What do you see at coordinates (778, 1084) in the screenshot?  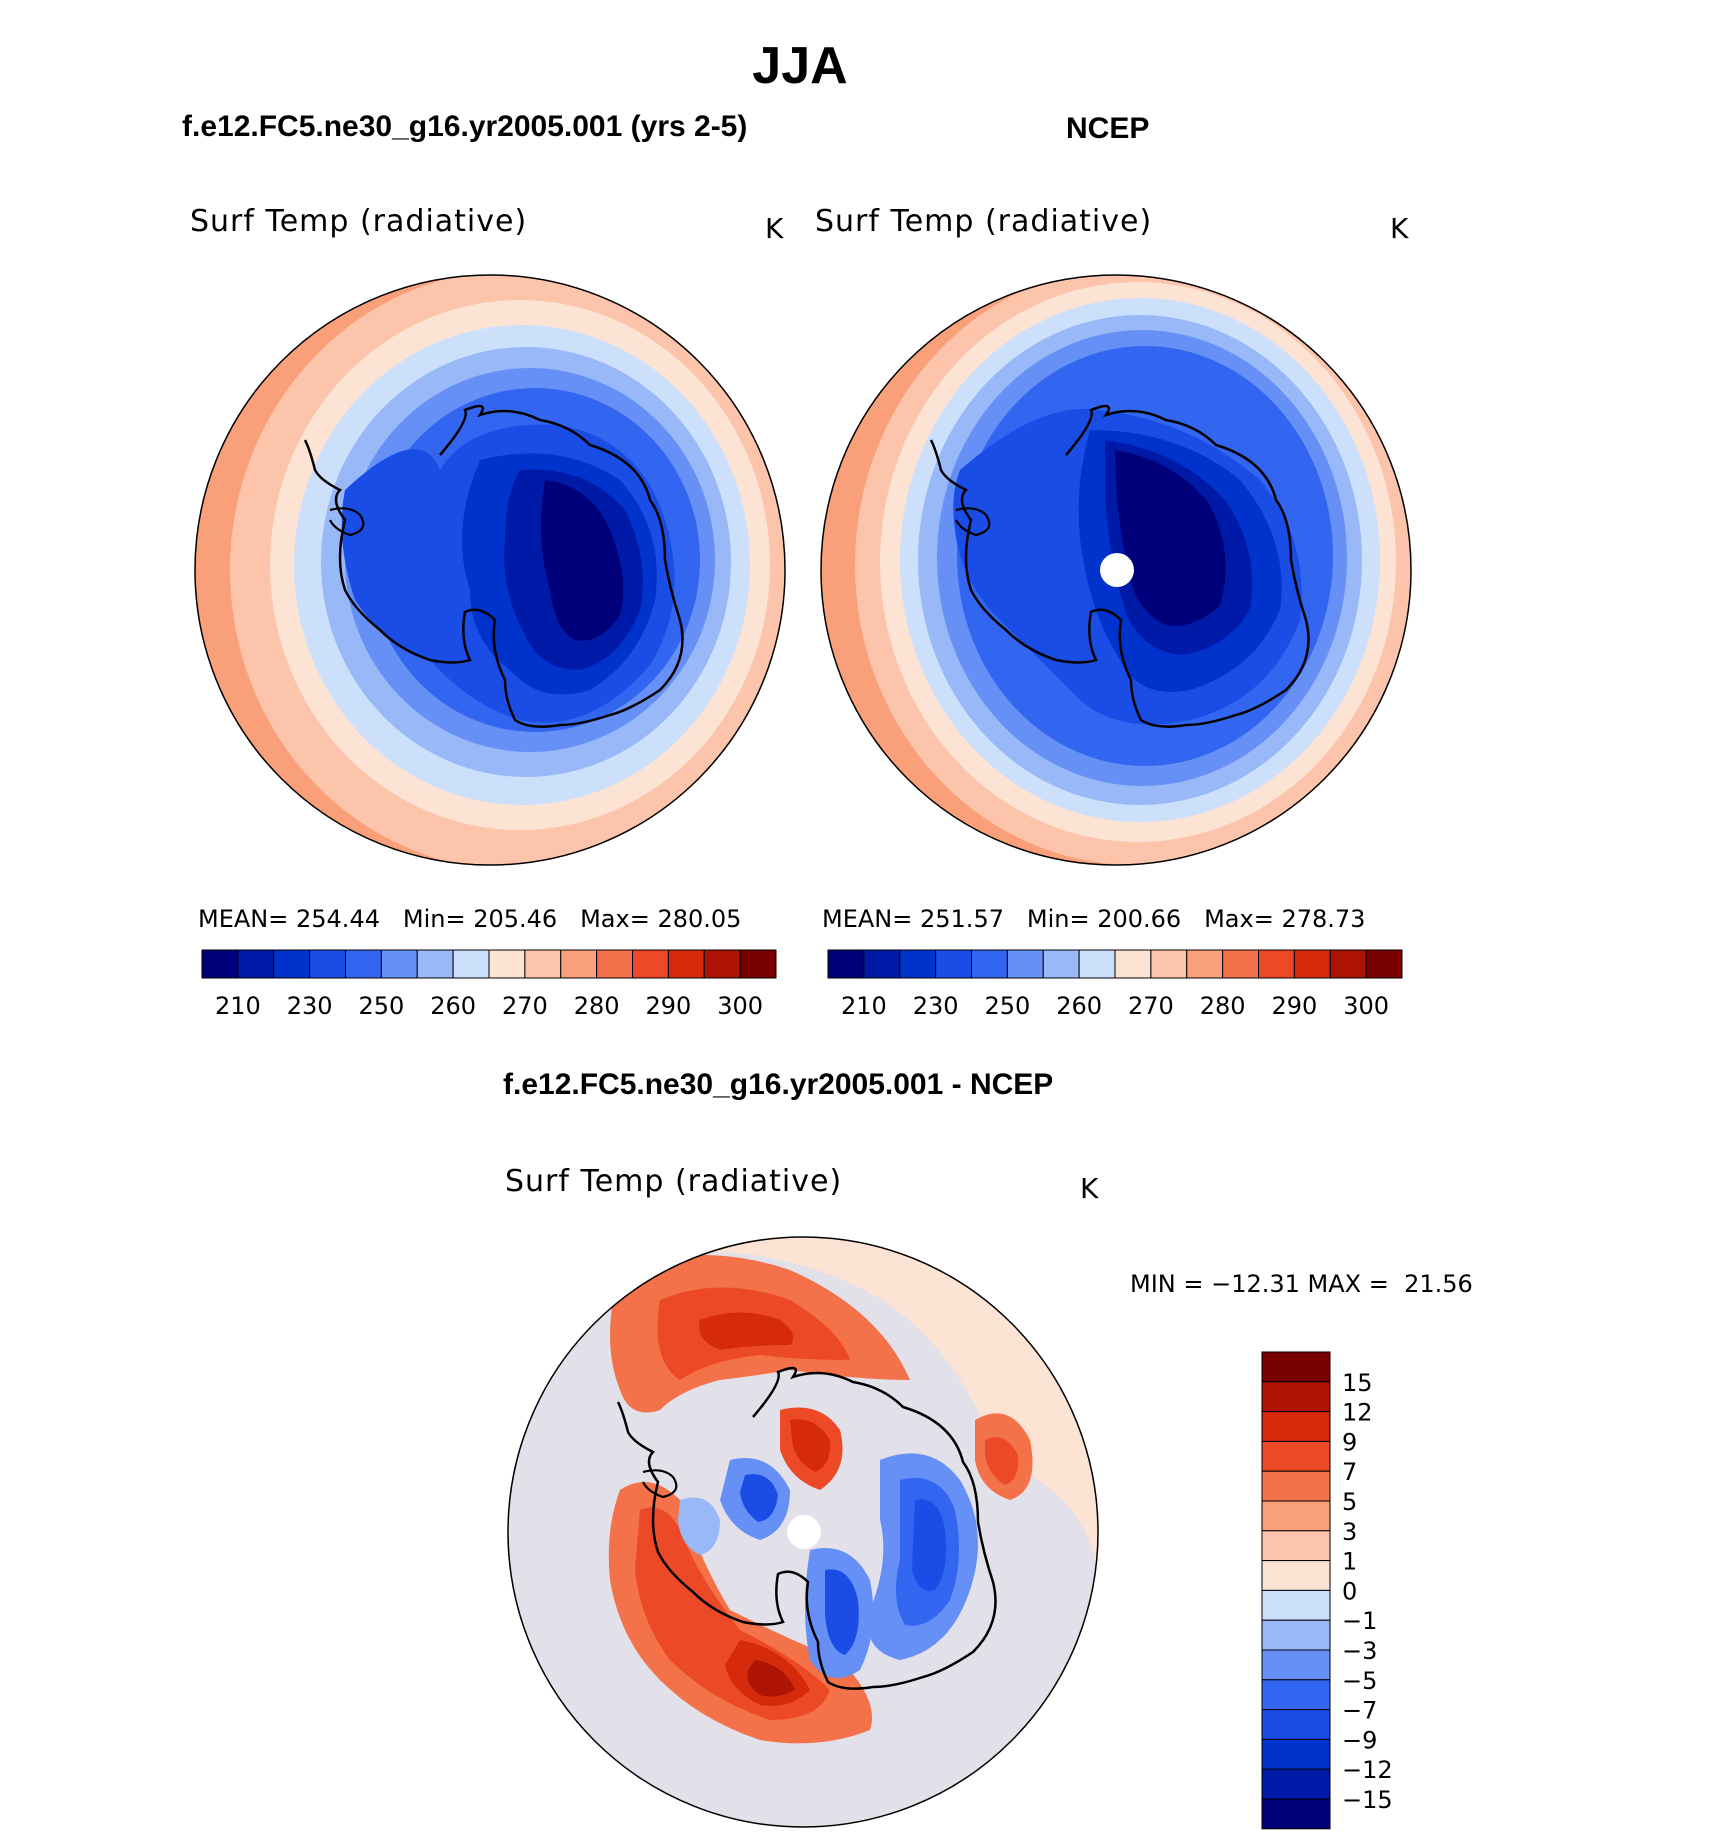 I see `diff-heading: f.e12.FC5.ne30_g16.yr2005.001 - NCEP` at bounding box center [778, 1084].